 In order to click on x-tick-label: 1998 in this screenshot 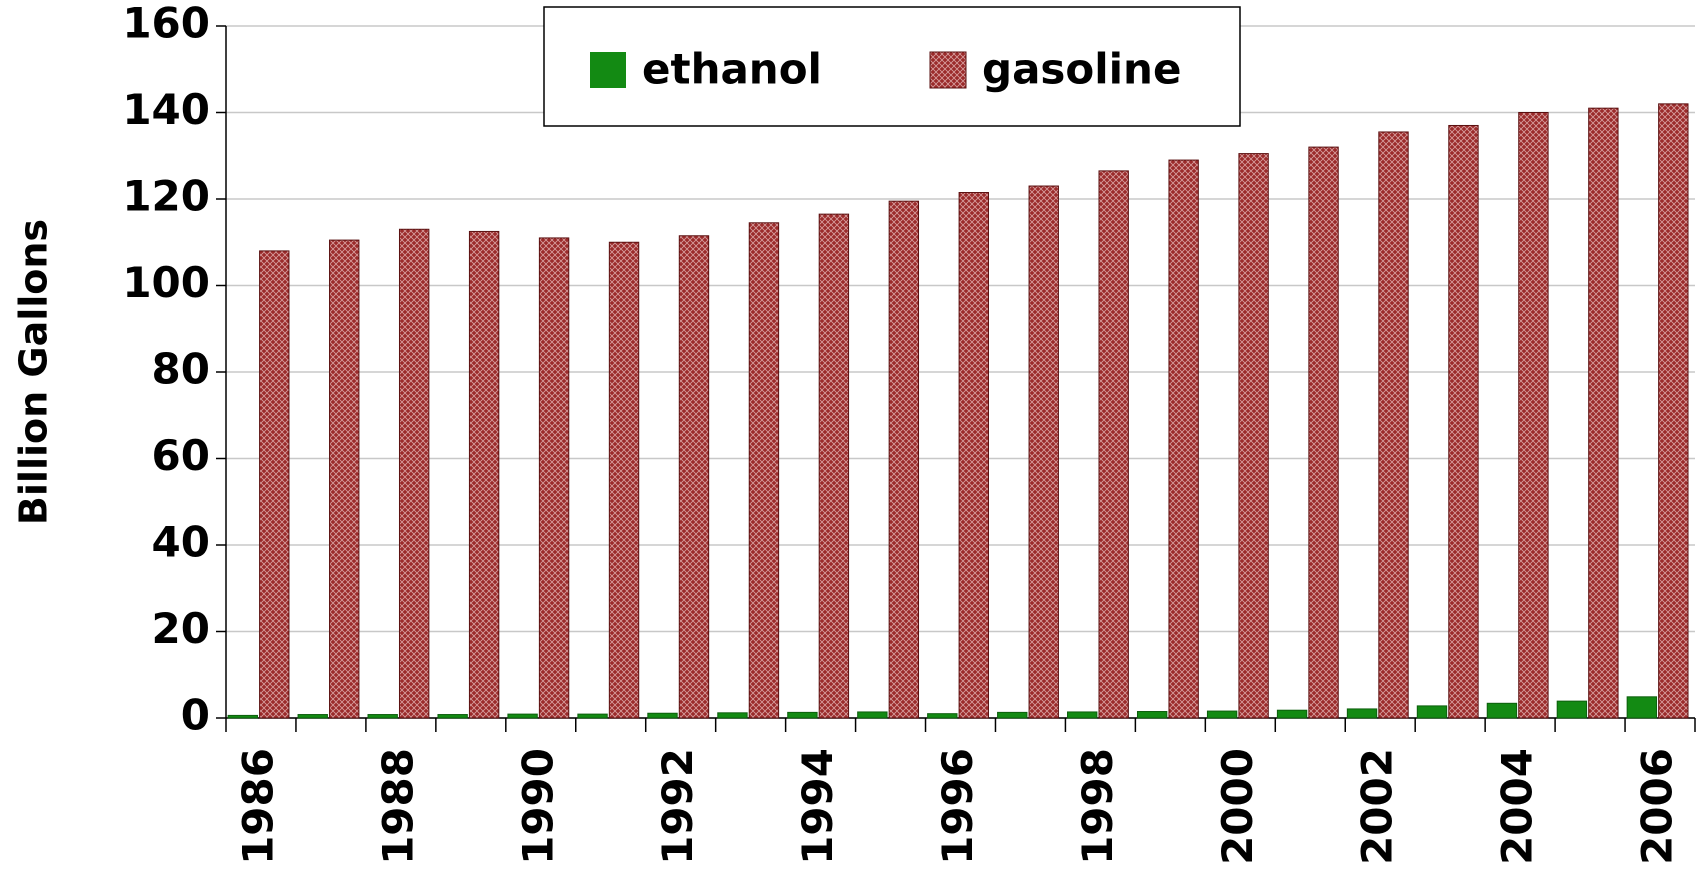, I will do `click(1097, 806)`.